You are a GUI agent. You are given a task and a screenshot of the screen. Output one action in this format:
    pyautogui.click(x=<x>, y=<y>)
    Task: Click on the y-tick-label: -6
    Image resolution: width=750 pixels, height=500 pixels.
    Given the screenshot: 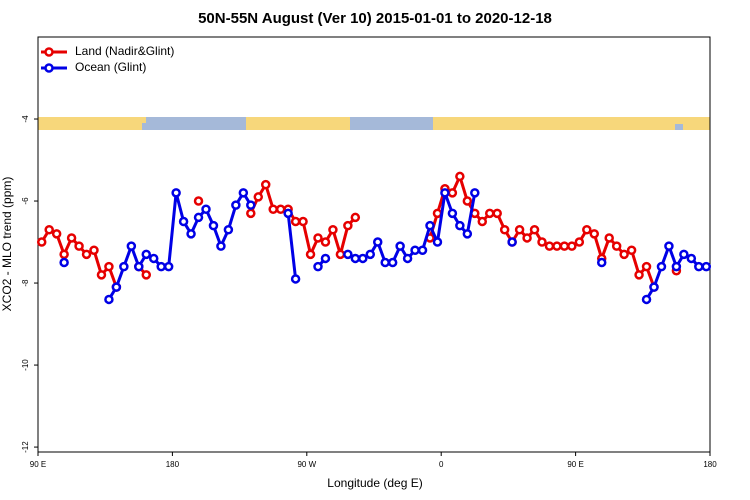 What is the action you would take?
    pyautogui.click(x=25, y=201)
    